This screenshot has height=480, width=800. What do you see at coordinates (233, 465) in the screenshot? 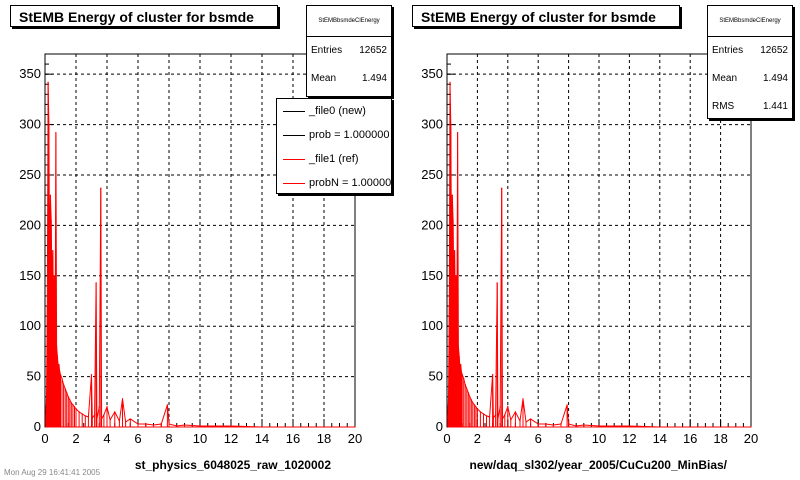
I see `left-x-axis-label: st_physics_6048025_raw_1020002` at bounding box center [233, 465].